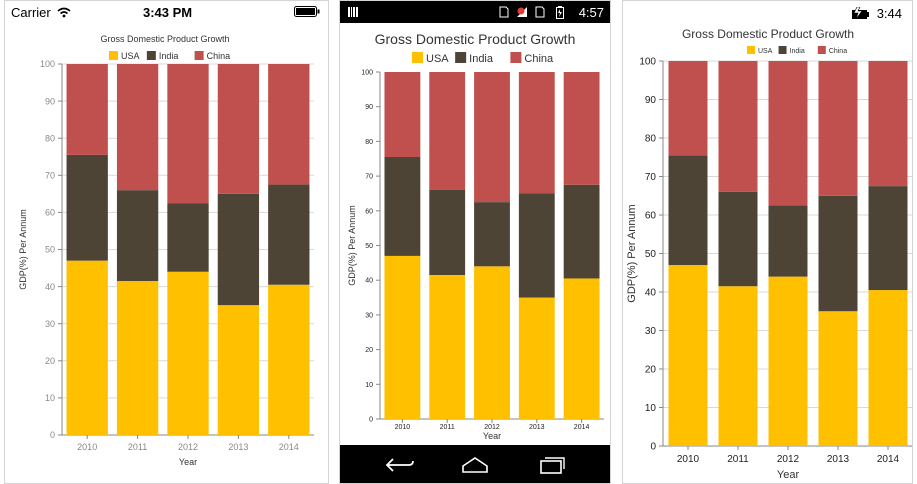 The width and height of the screenshot is (917, 484). Describe the element at coordinates (353, 12) in the screenshot. I see `barcode-icon` at that location.